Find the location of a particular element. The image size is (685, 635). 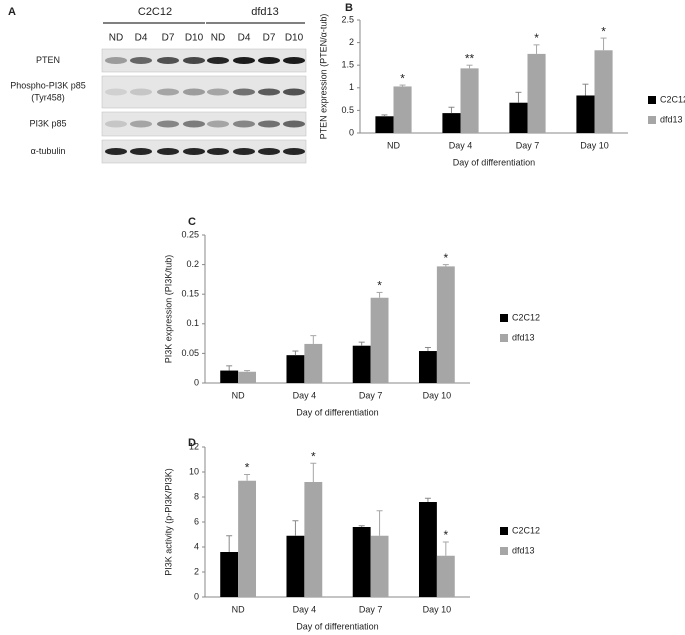

panel-label: D is located at coordinates (192, 443).